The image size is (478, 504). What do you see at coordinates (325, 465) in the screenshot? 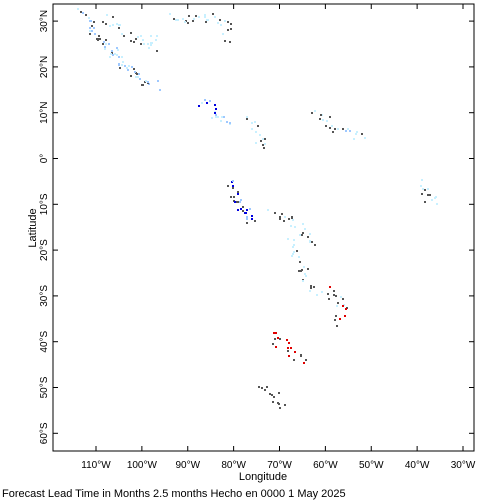
I see `x-tick-label: 60°W` at bounding box center [325, 465].